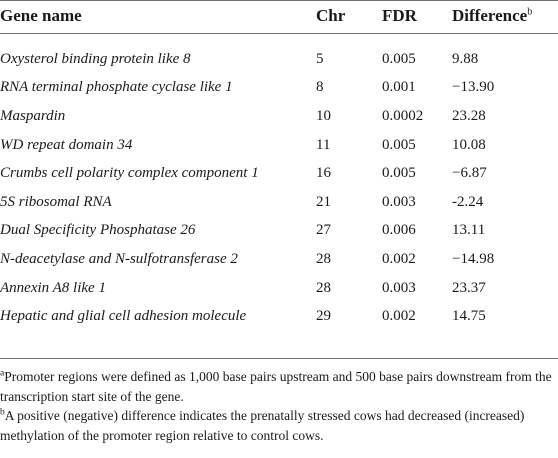 The width and height of the screenshot is (558, 458). What do you see at coordinates (468, 201) in the screenshot?
I see `difference-cell: -2.24` at bounding box center [468, 201].